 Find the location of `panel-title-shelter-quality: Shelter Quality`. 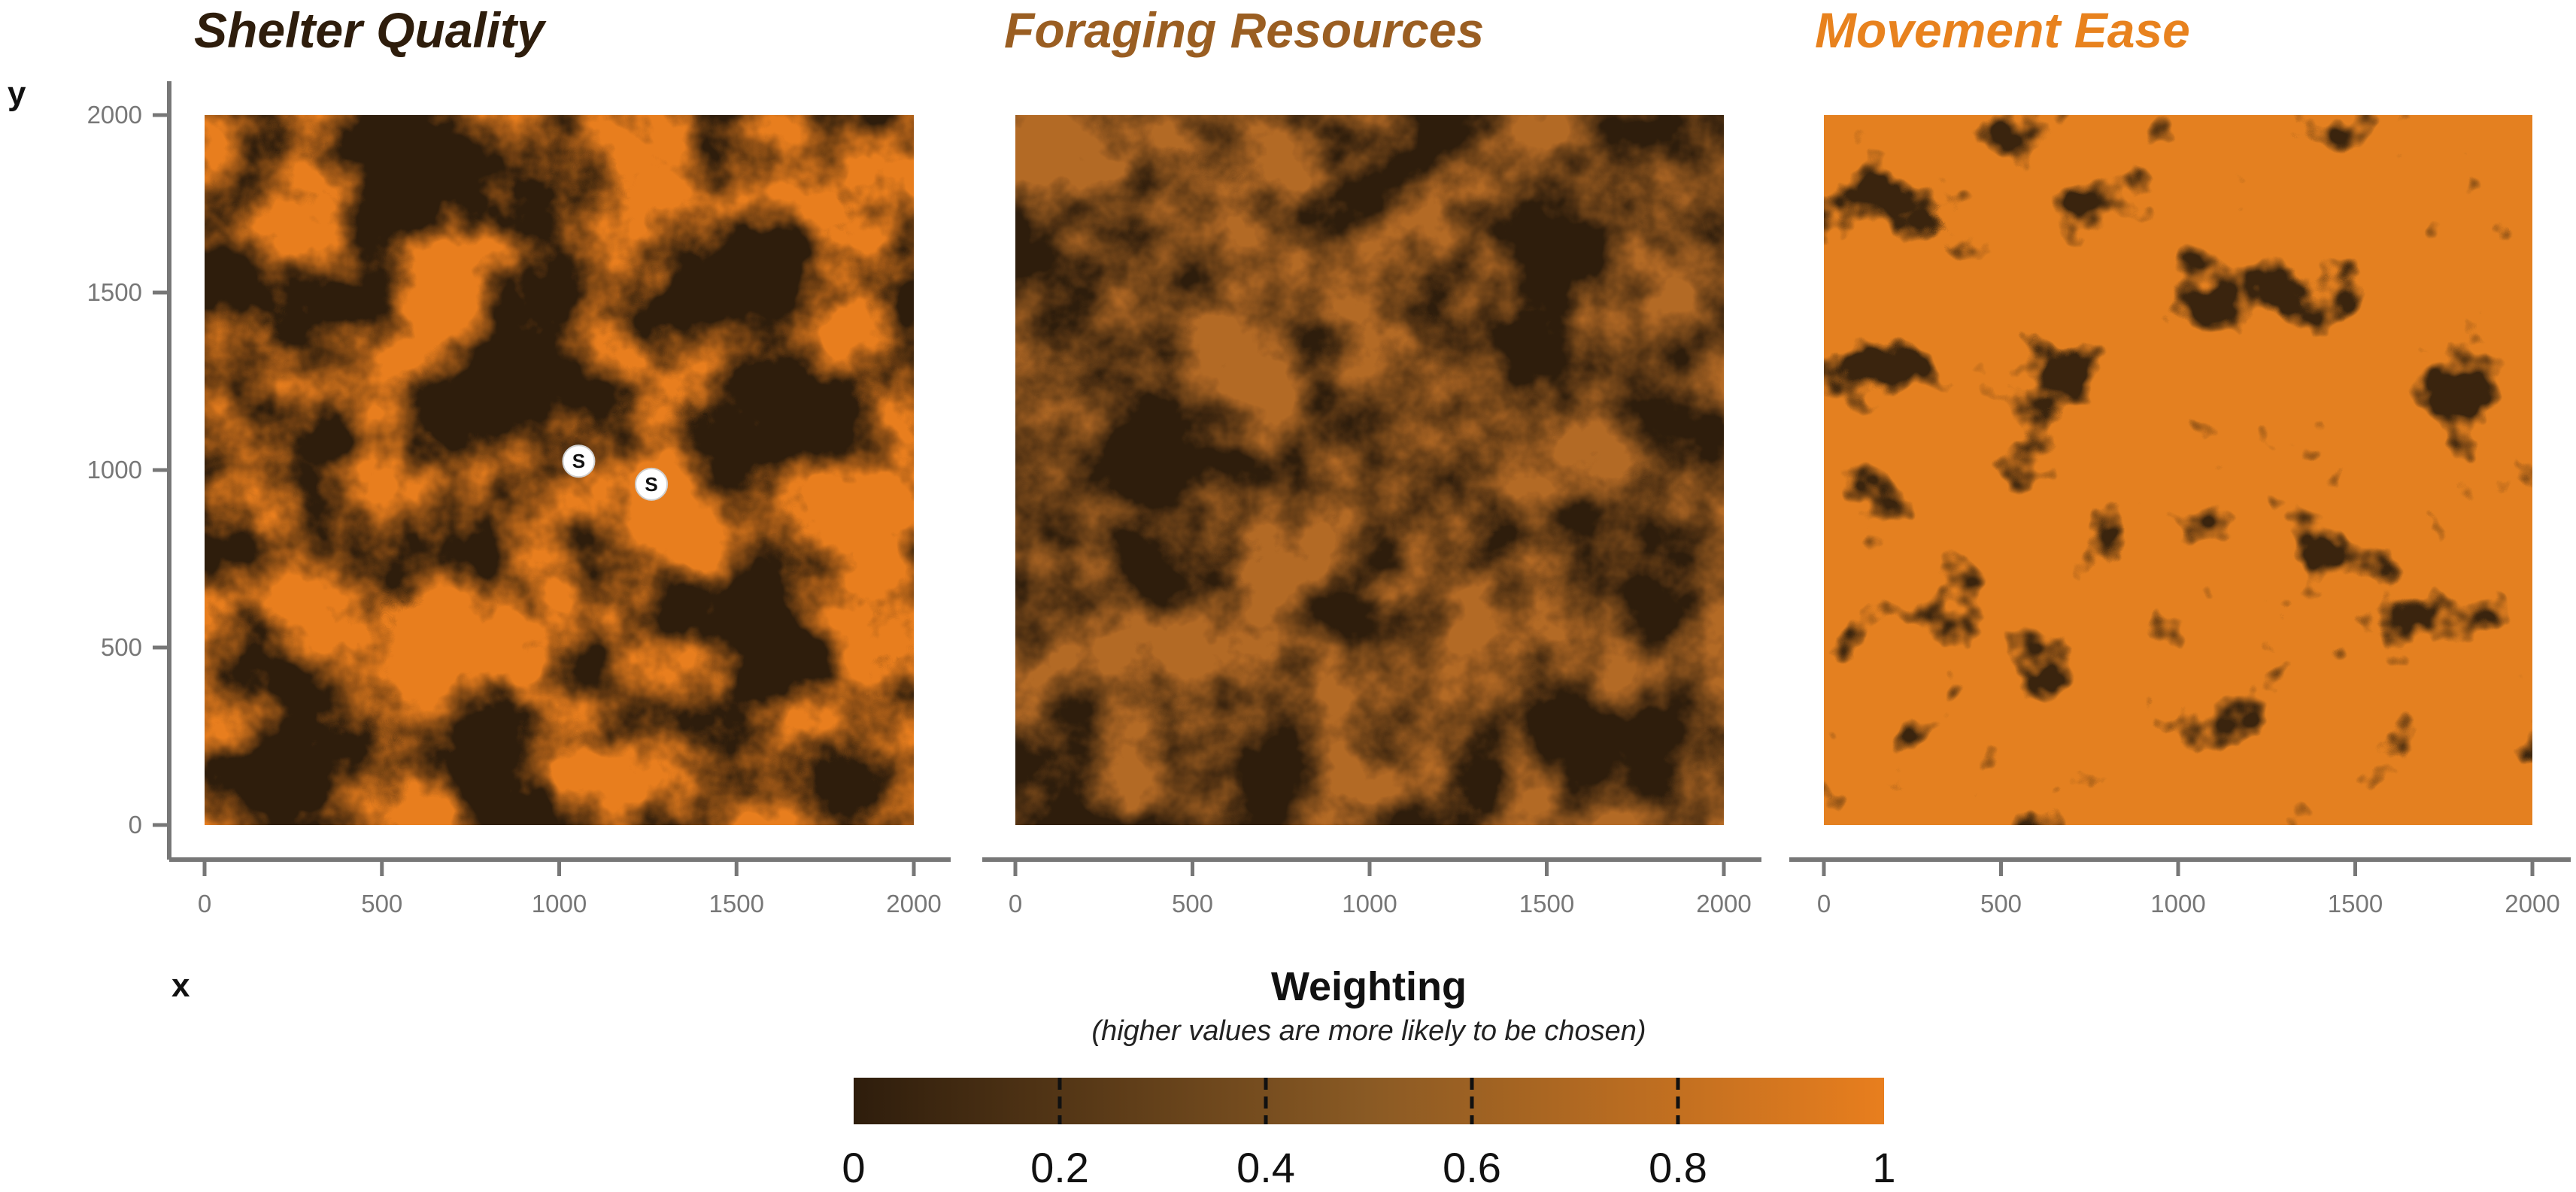

panel-title-shelter-quality: Shelter Quality is located at coordinates (369, 30).